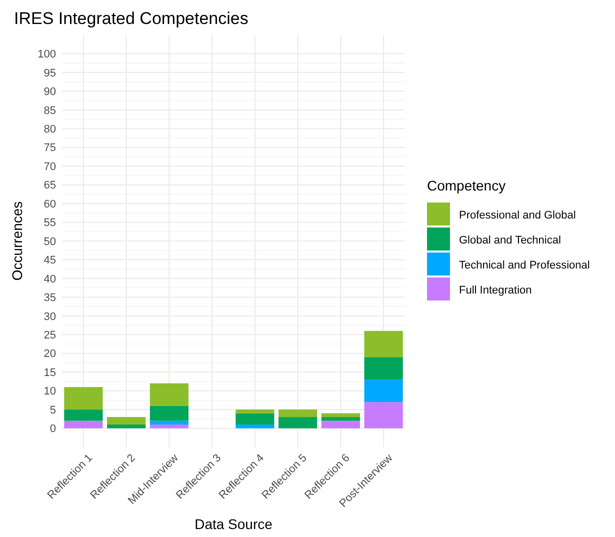  Describe the element at coordinates (50, 279) in the screenshot. I see `y-tick-label: 40` at that location.